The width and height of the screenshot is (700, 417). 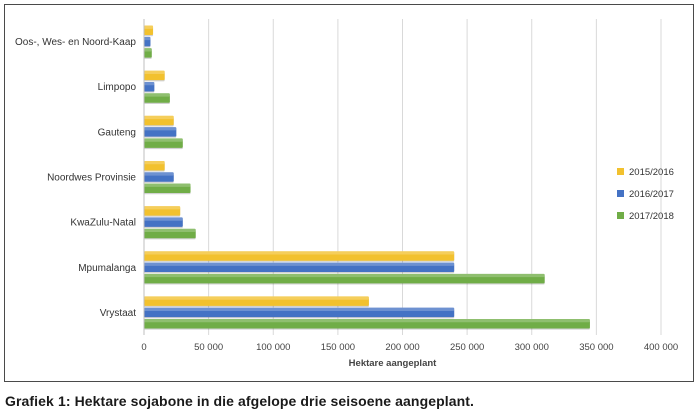 What do you see at coordinates (661, 347) in the screenshot?
I see `x-tick-label: 400 000` at bounding box center [661, 347].